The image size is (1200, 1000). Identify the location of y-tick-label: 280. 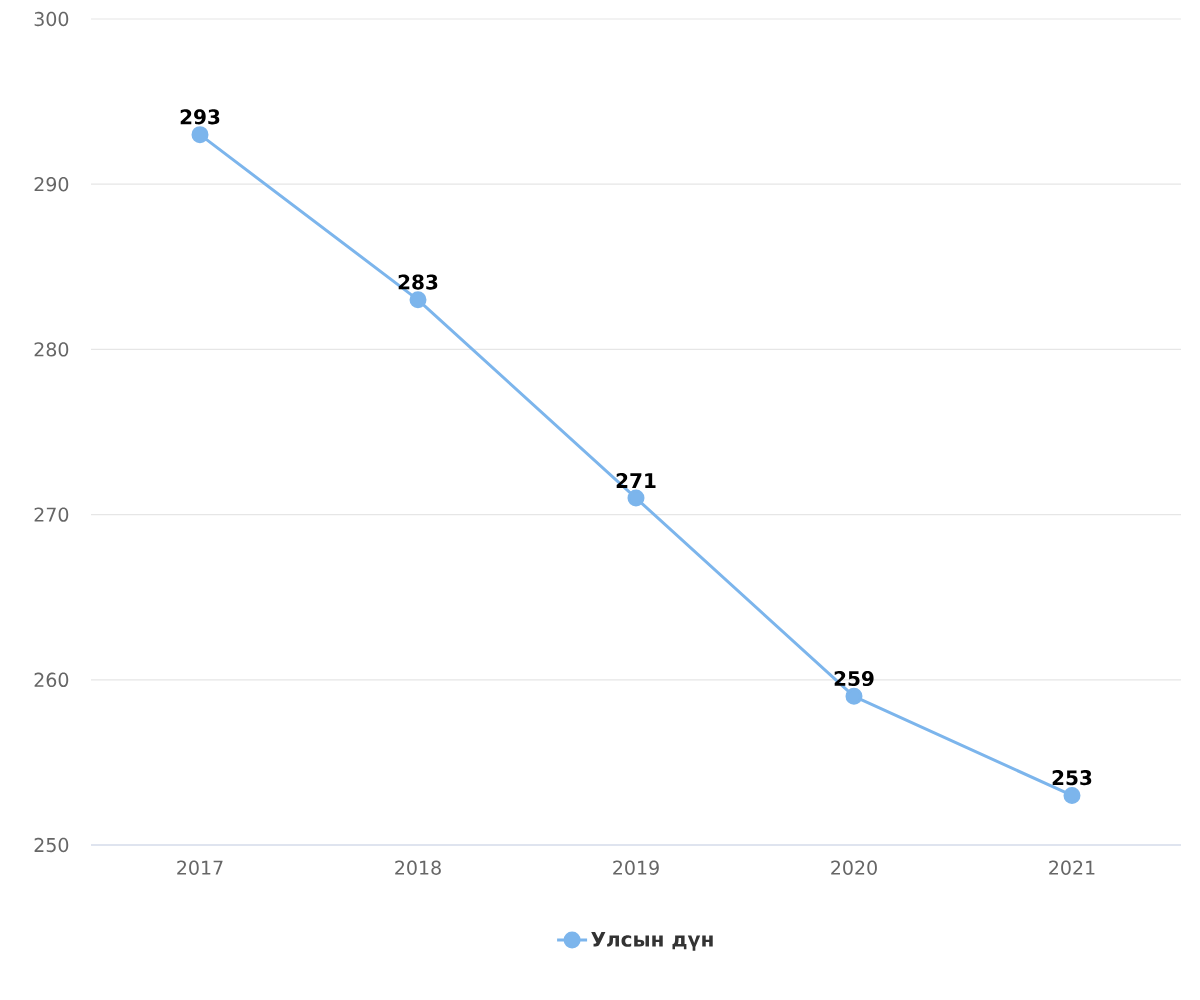
(51, 349).